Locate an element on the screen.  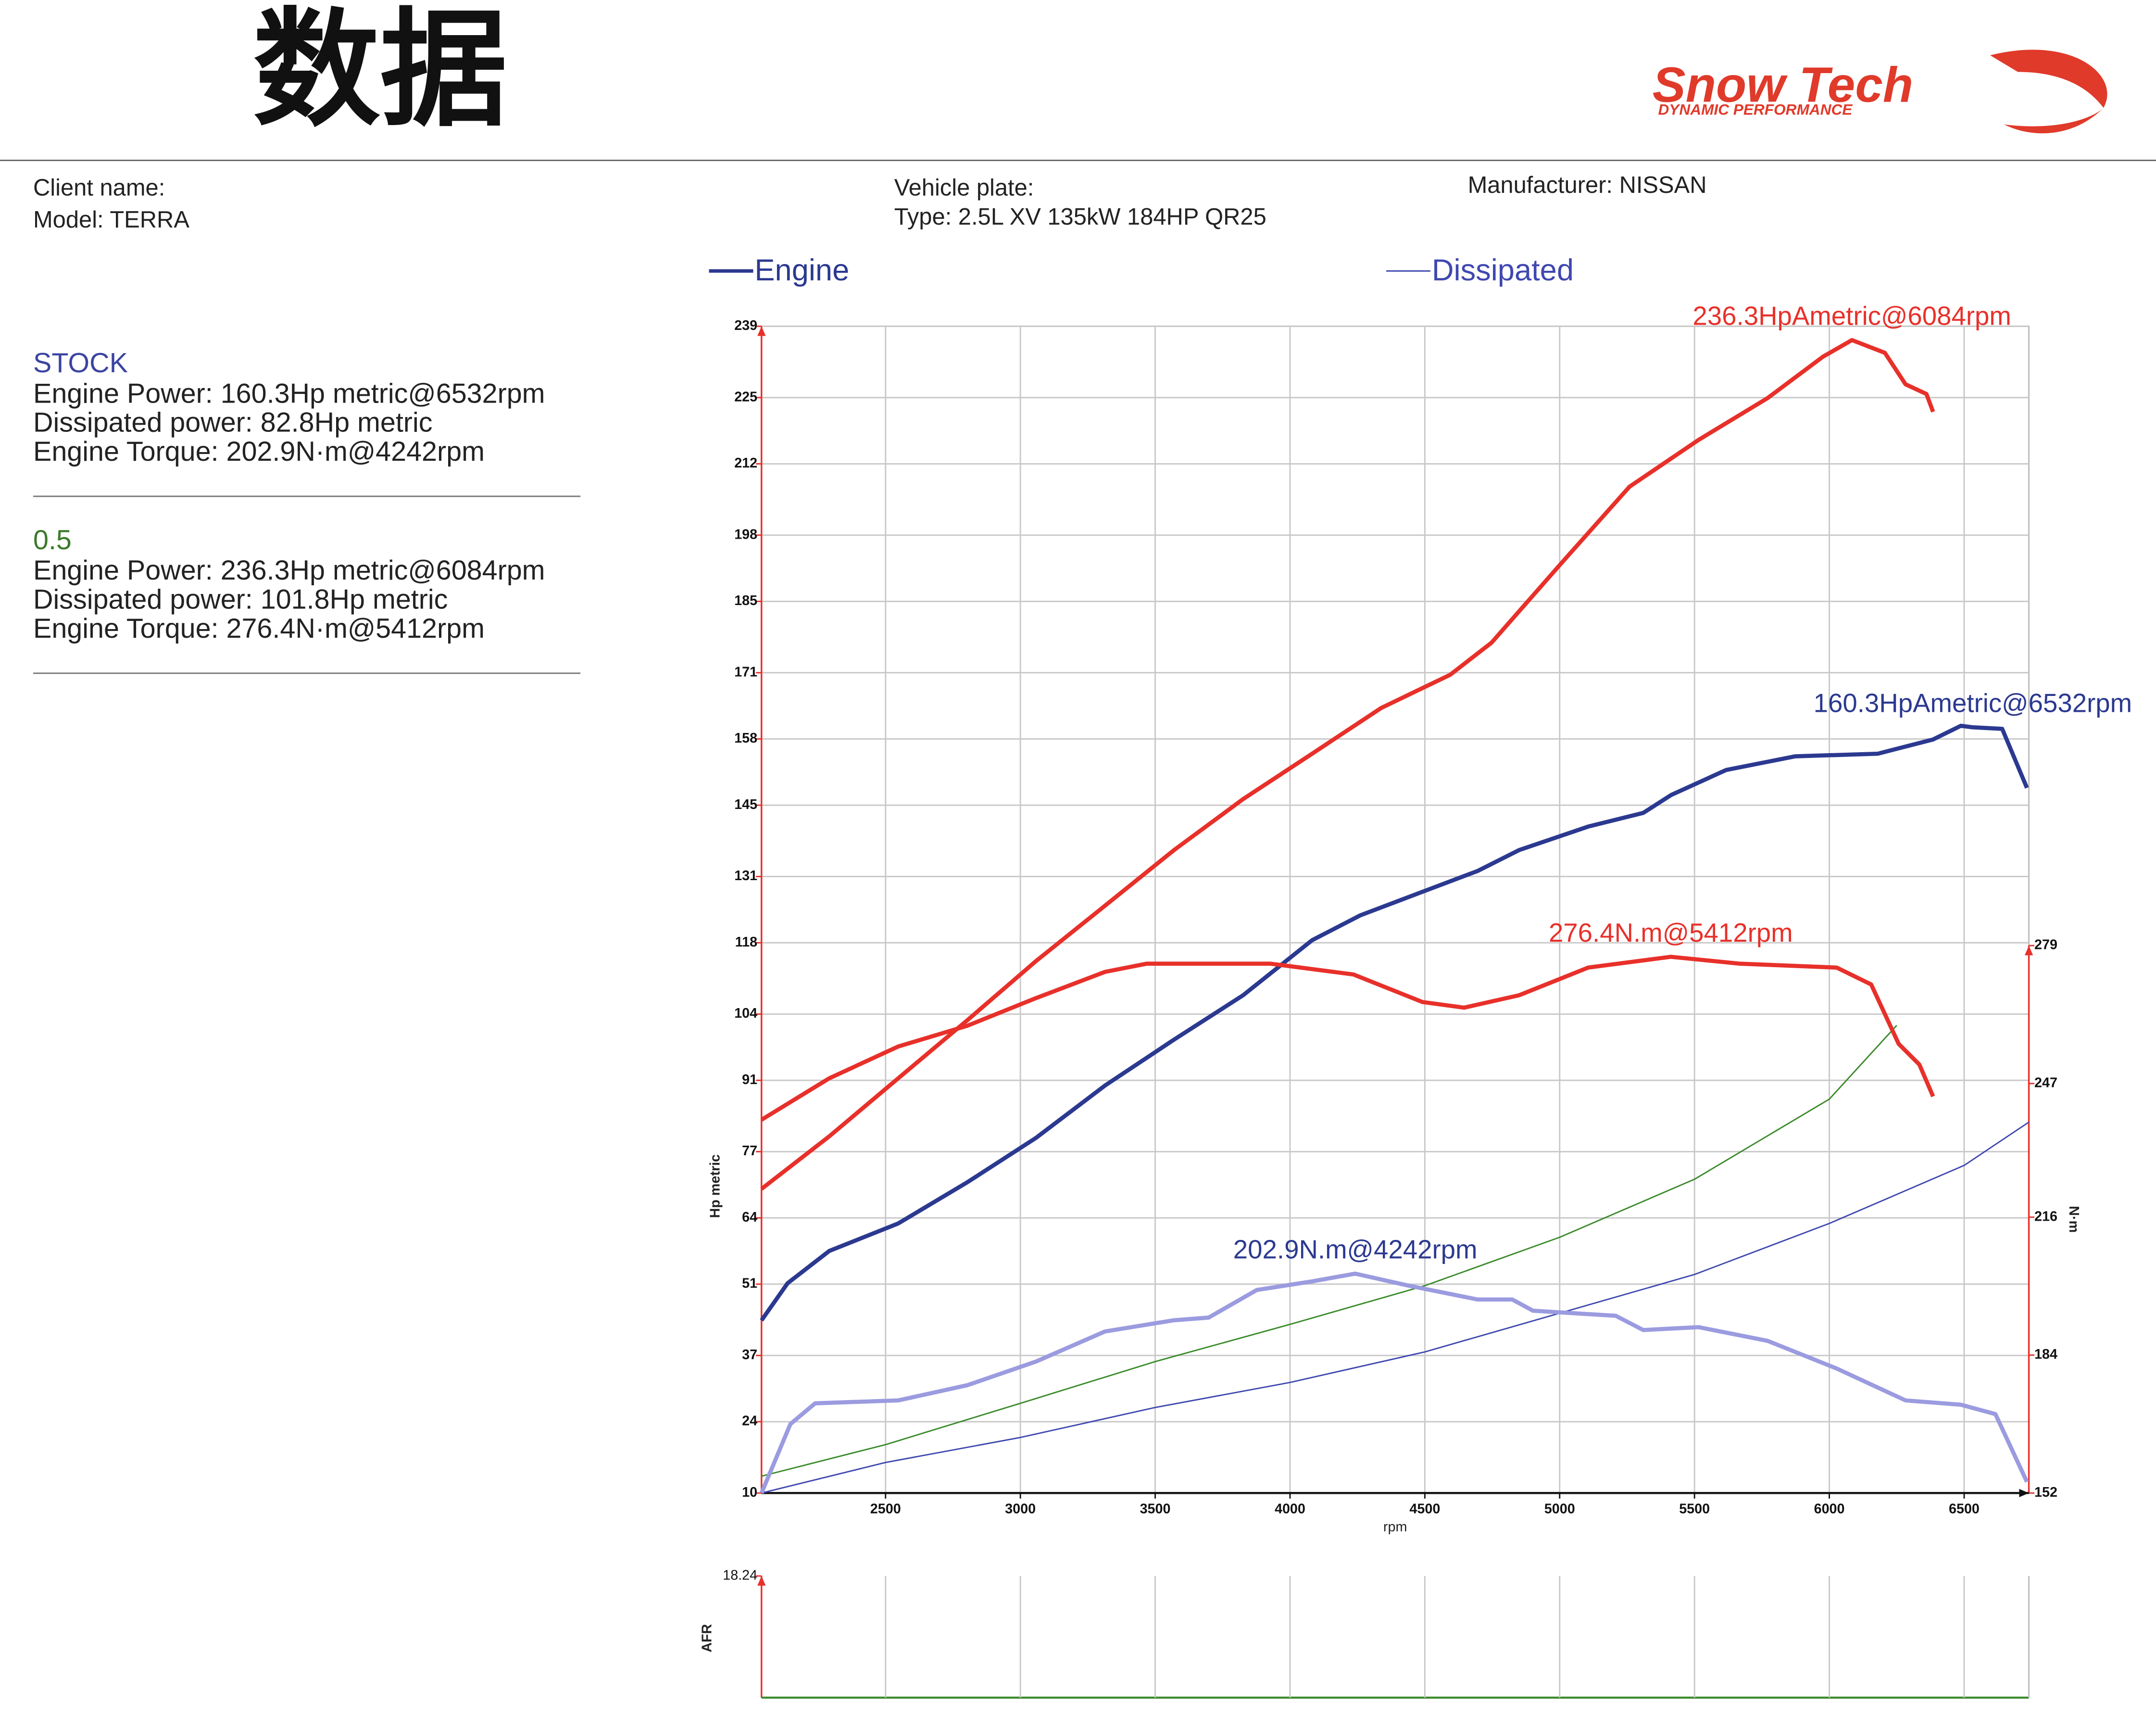
afr-tick-label: 18.24 is located at coordinates (740, 1575).